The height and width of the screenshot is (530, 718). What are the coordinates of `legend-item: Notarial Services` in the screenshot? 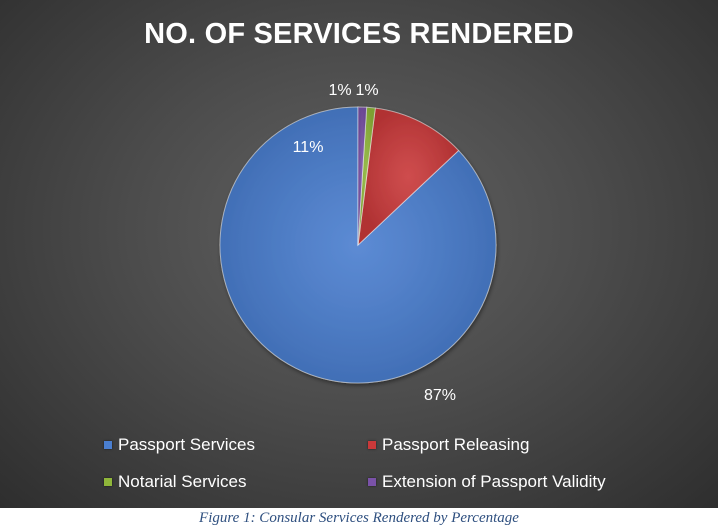 It's located at (175, 482).